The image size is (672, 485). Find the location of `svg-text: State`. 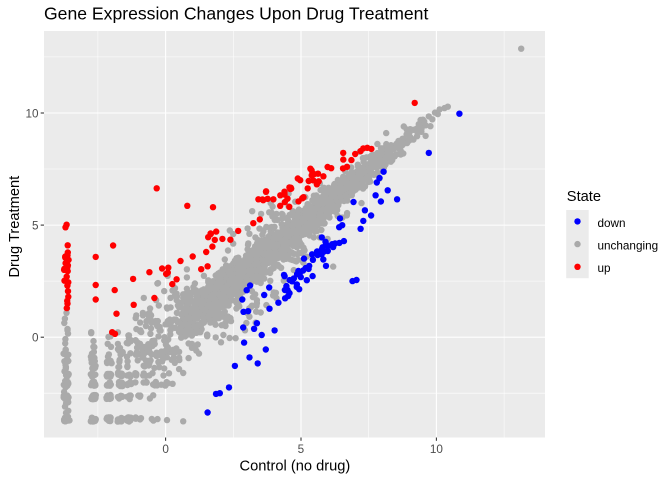

svg-text: State is located at coordinates (584, 197).